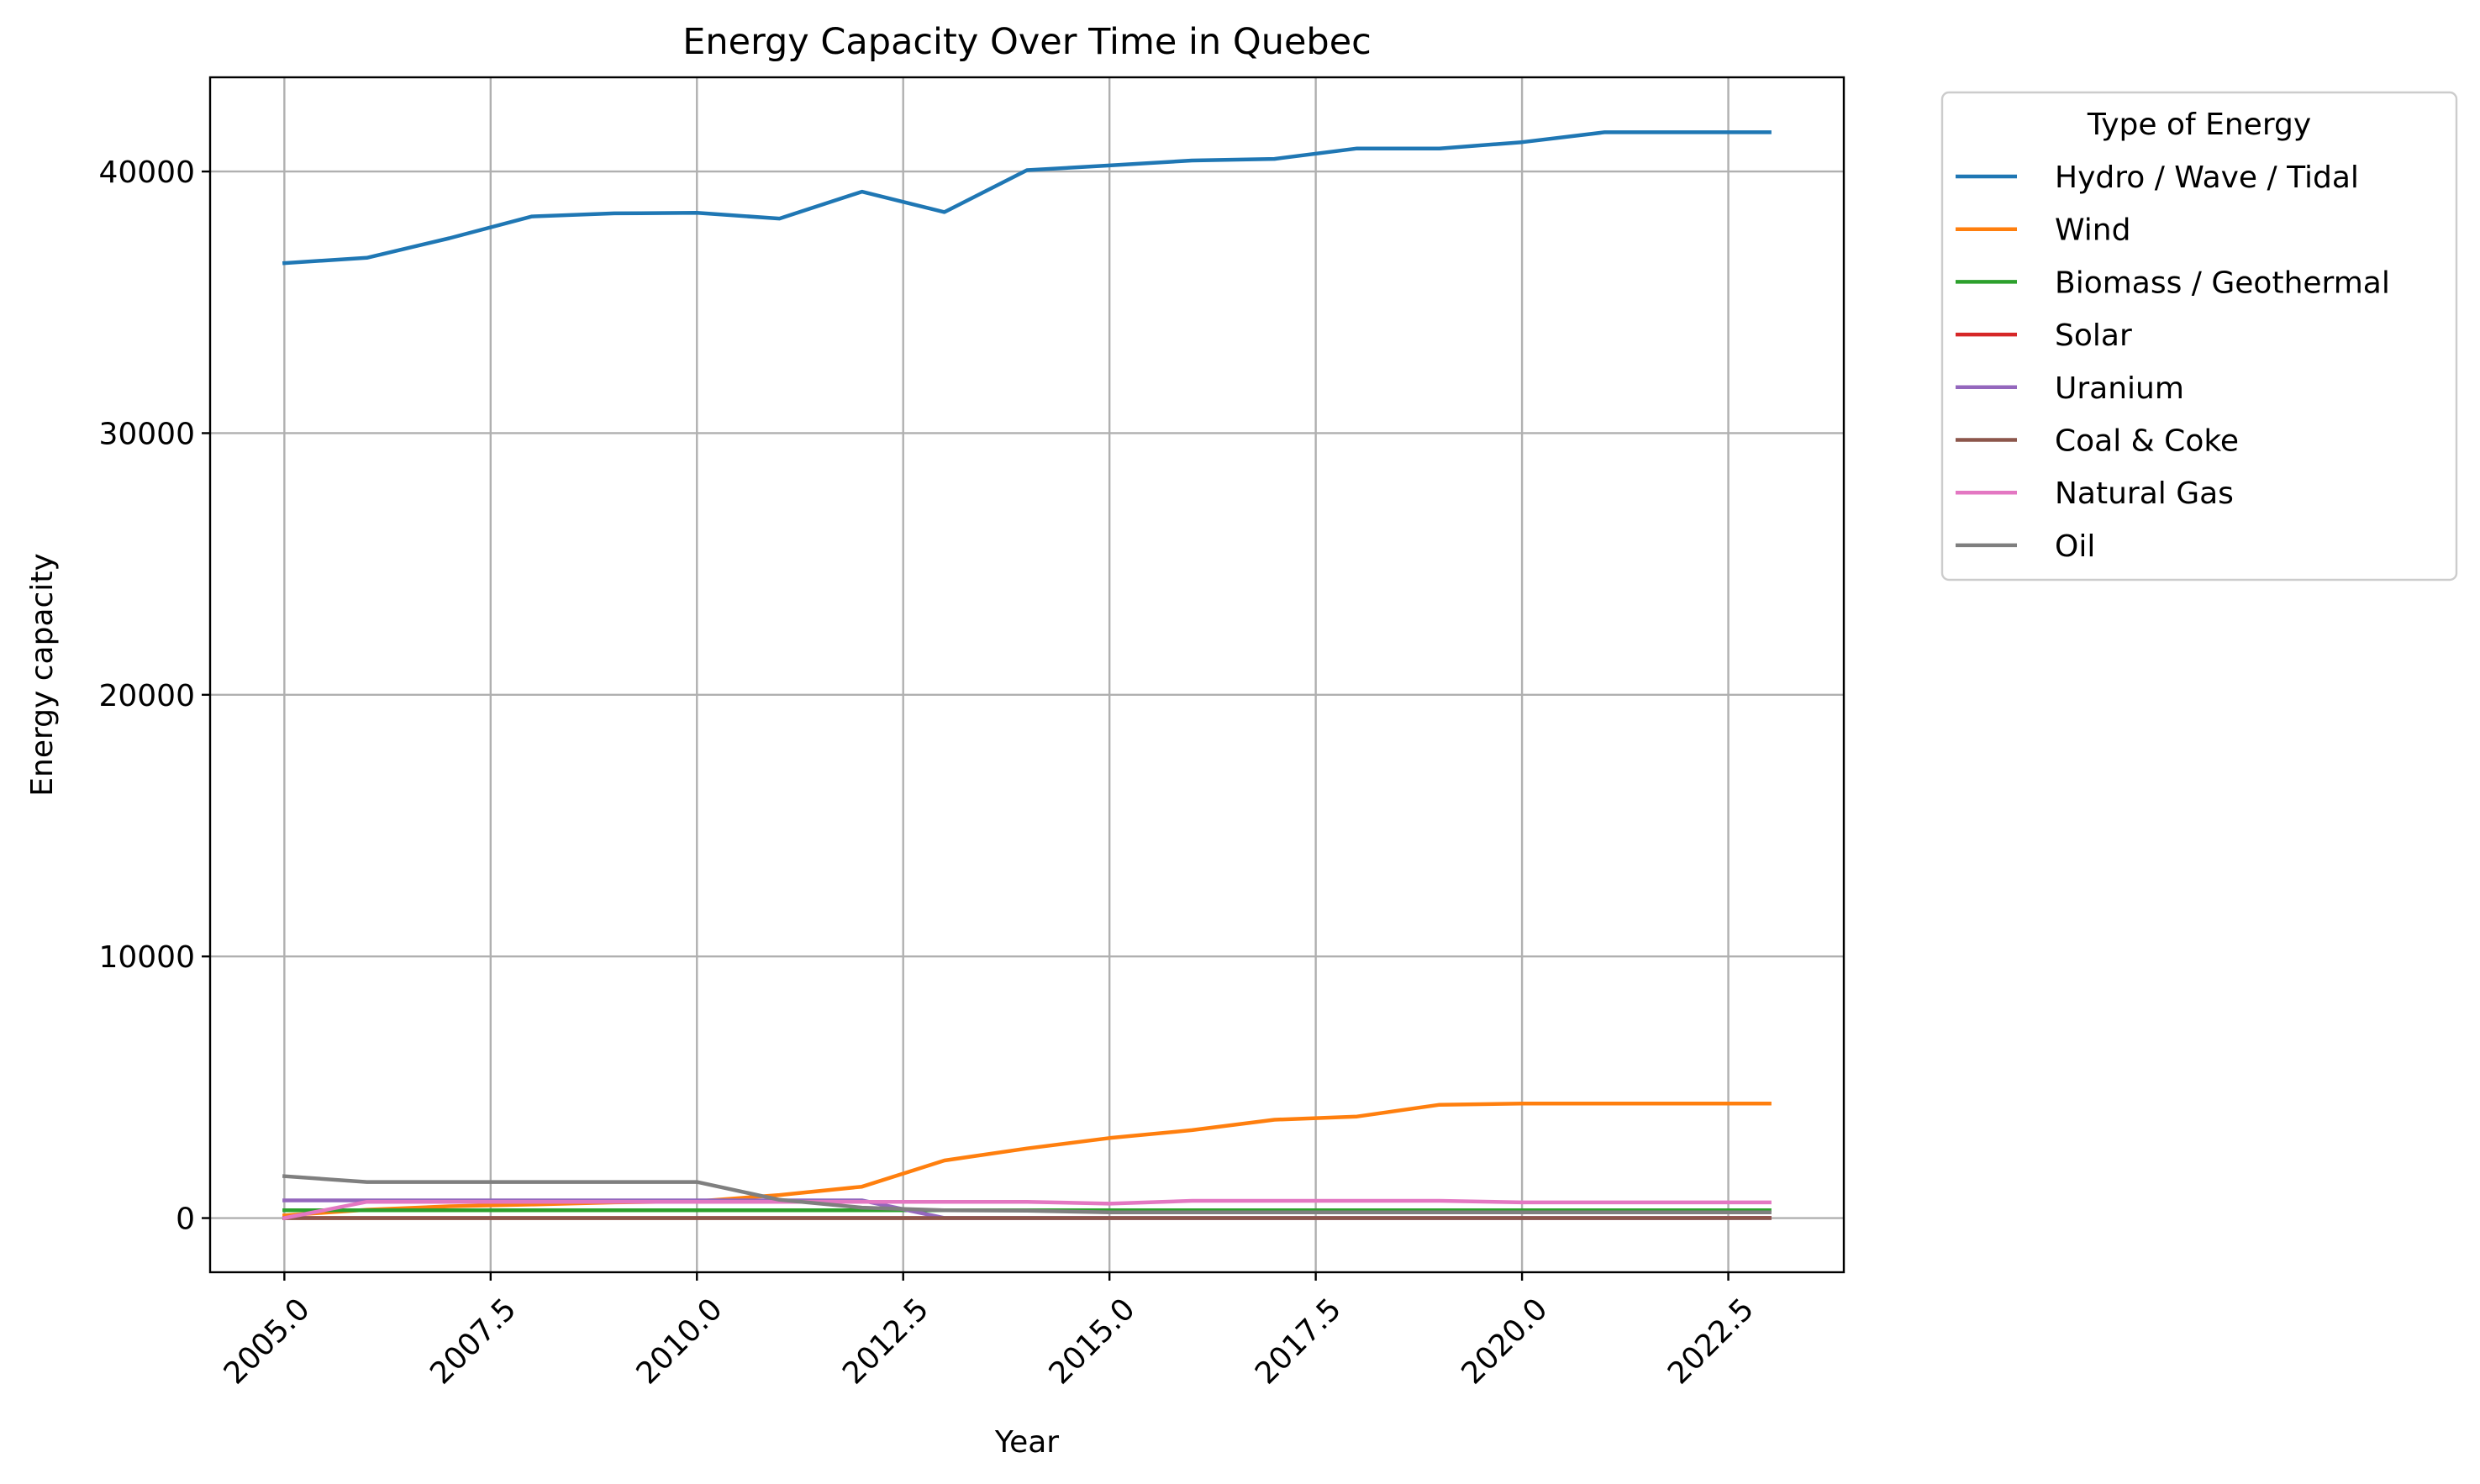  I want to click on x-tick-label: 2017.5, so click(1298, 1342).